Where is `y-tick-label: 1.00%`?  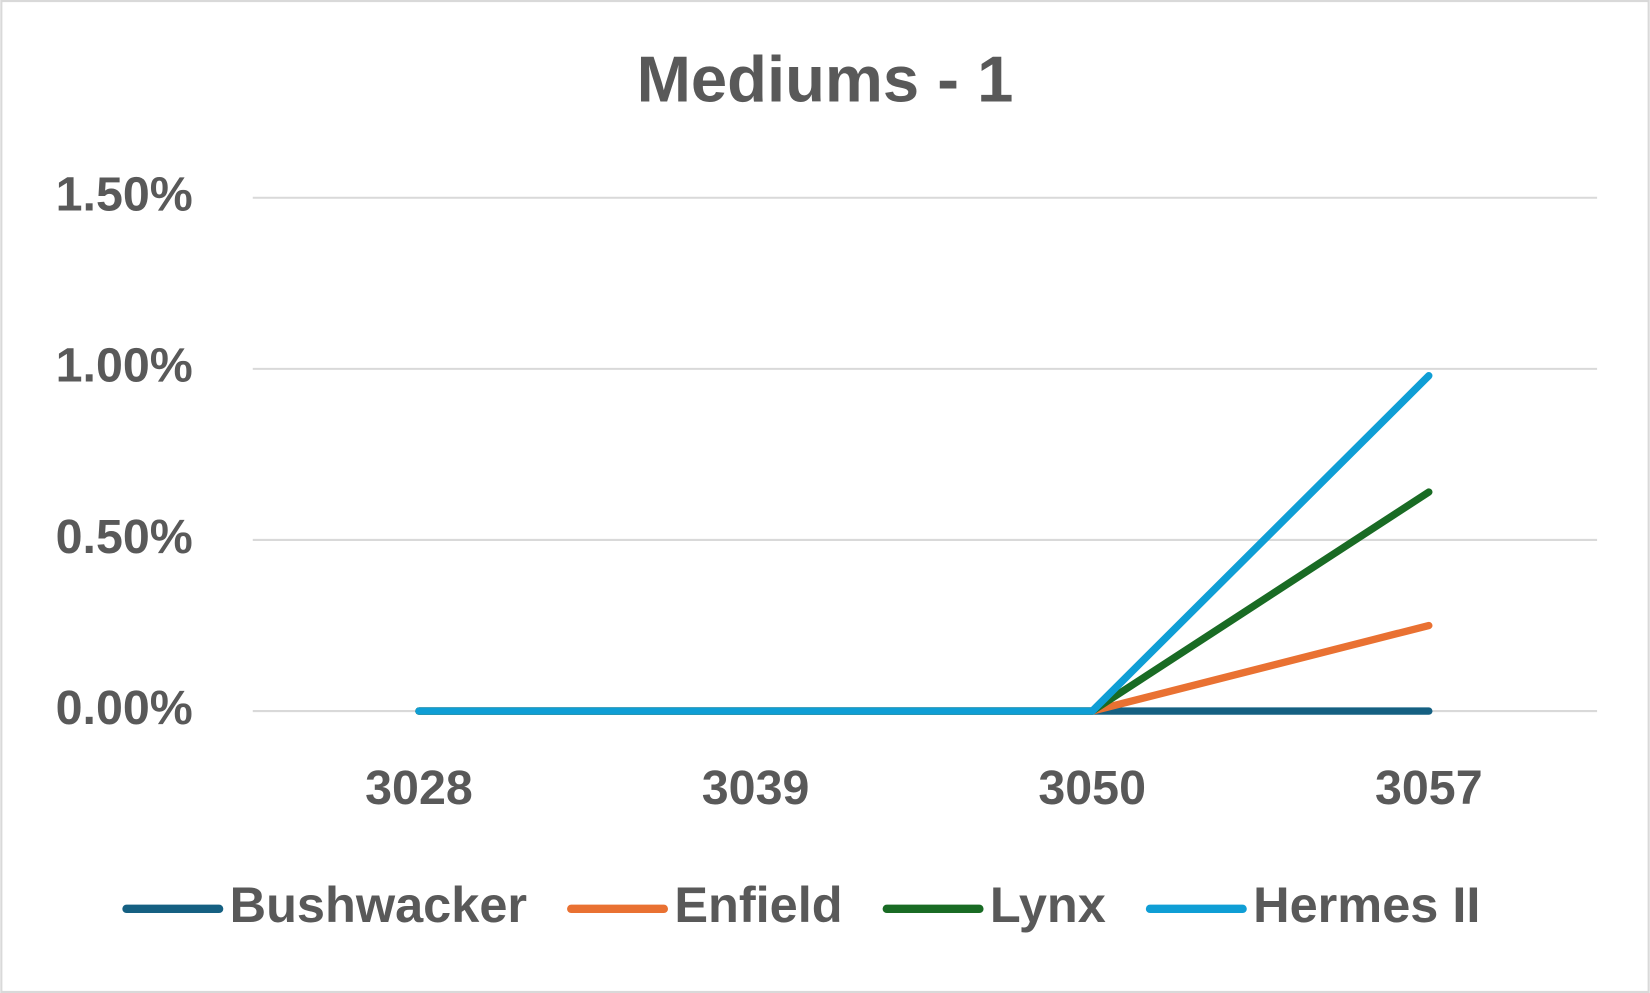 y-tick-label: 1.00% is located at coordinates (124, 366).